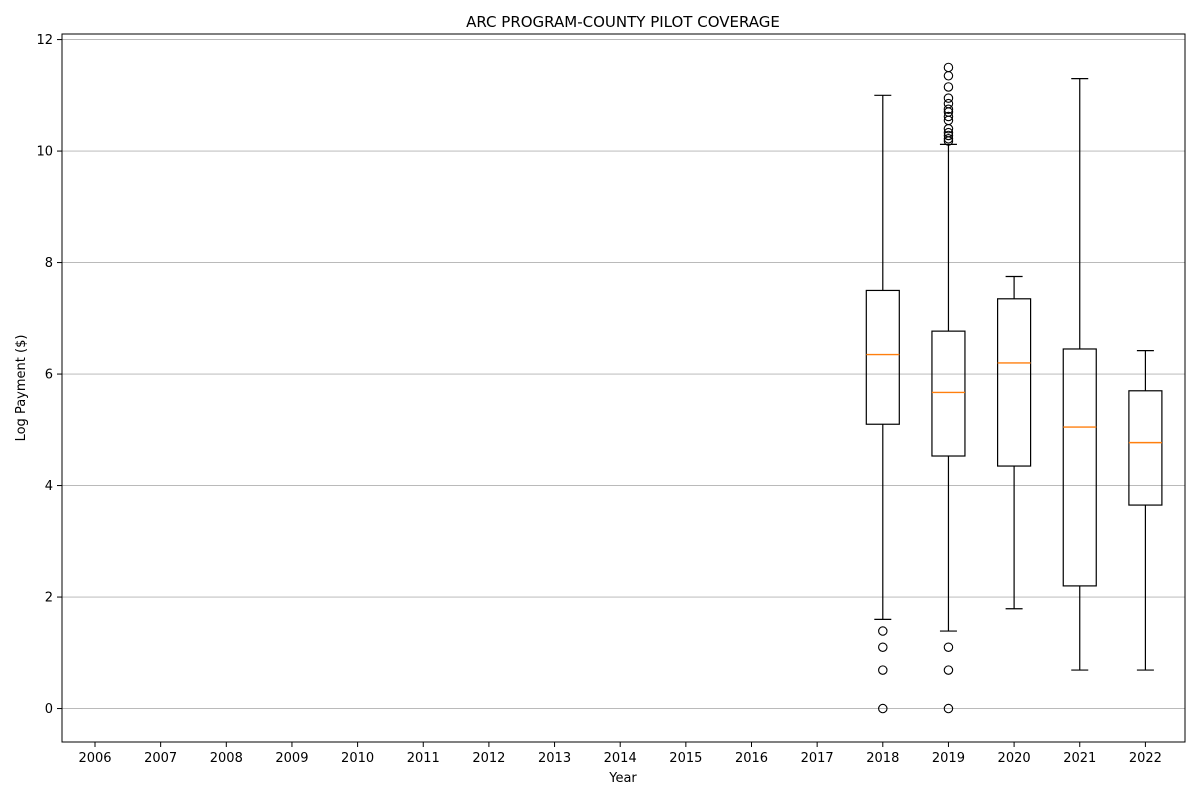  Describe the element at coordinates (623, 22) in the screenshot. I see `chart-title: ARC PROGRAM-COUNTY PILOT COVERAGE` at that location.